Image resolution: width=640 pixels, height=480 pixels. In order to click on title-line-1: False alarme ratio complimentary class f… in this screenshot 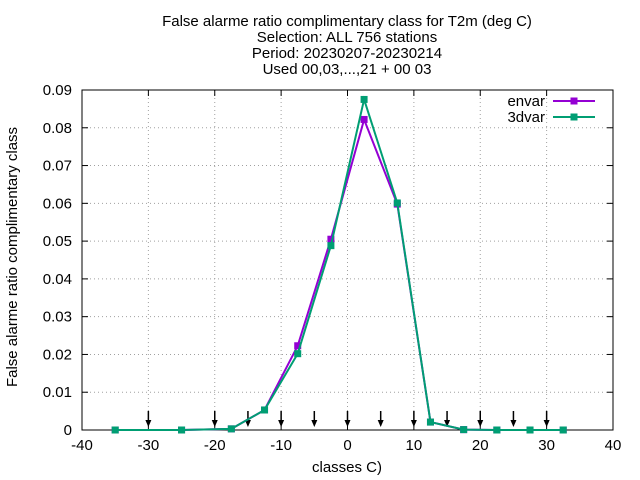, I will do `click(347, 21)`.